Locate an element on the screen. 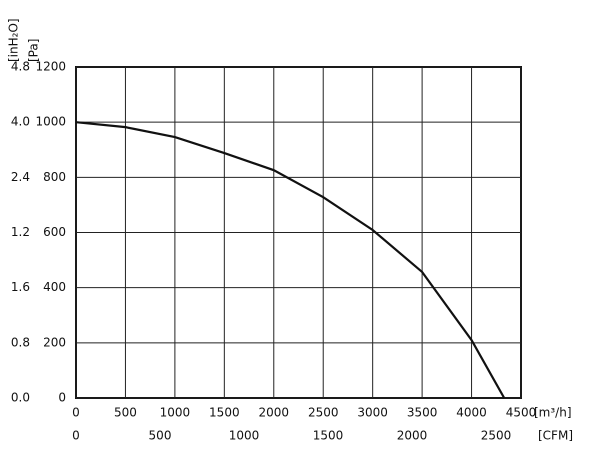 Image resolution: width=589 pixels, height=451 pixels. x-tick-label: 2500 is located at coordinates (323, 413).